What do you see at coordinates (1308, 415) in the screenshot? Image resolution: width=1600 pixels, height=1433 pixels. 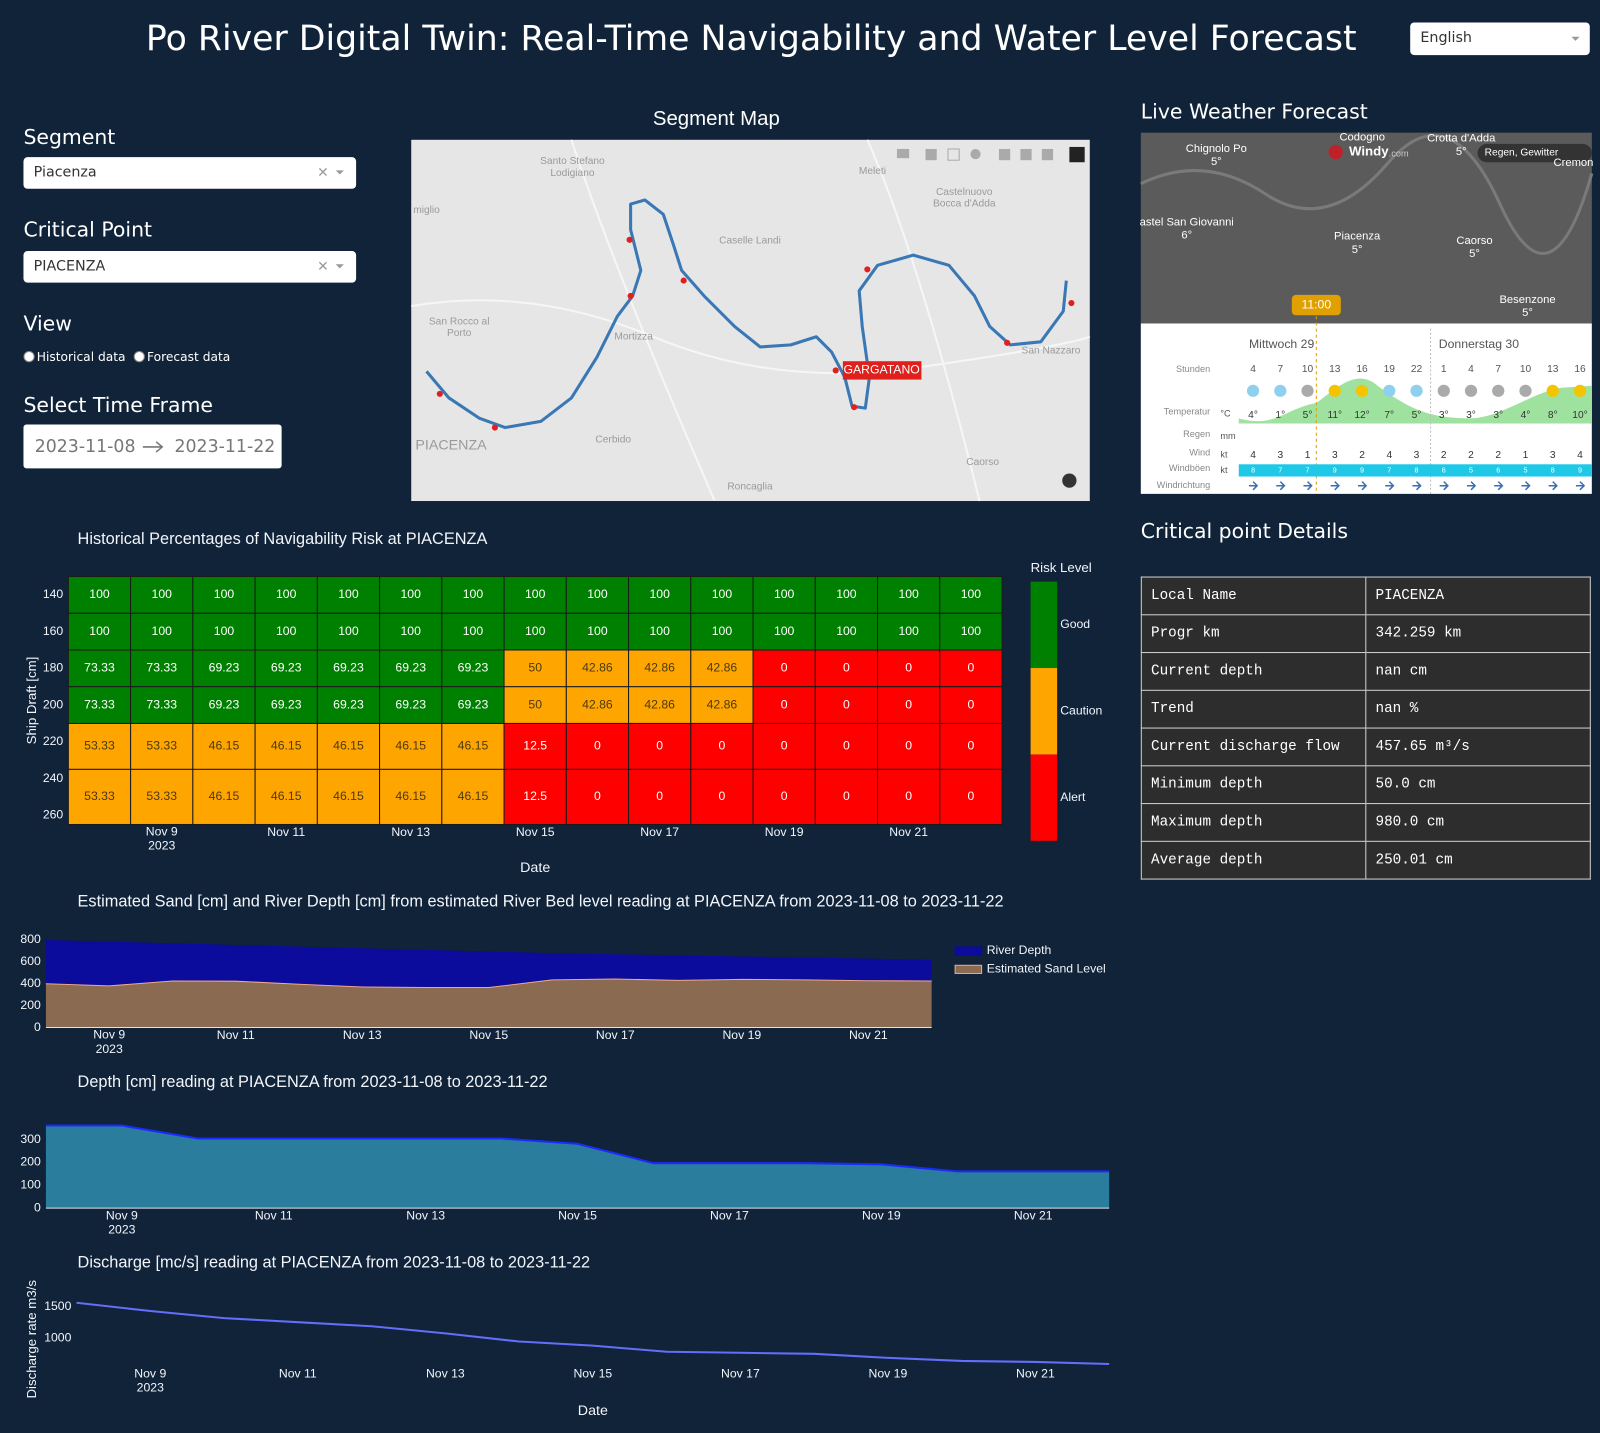 I see `weather-temperature: 5°` at bounding box center [1308, 415].